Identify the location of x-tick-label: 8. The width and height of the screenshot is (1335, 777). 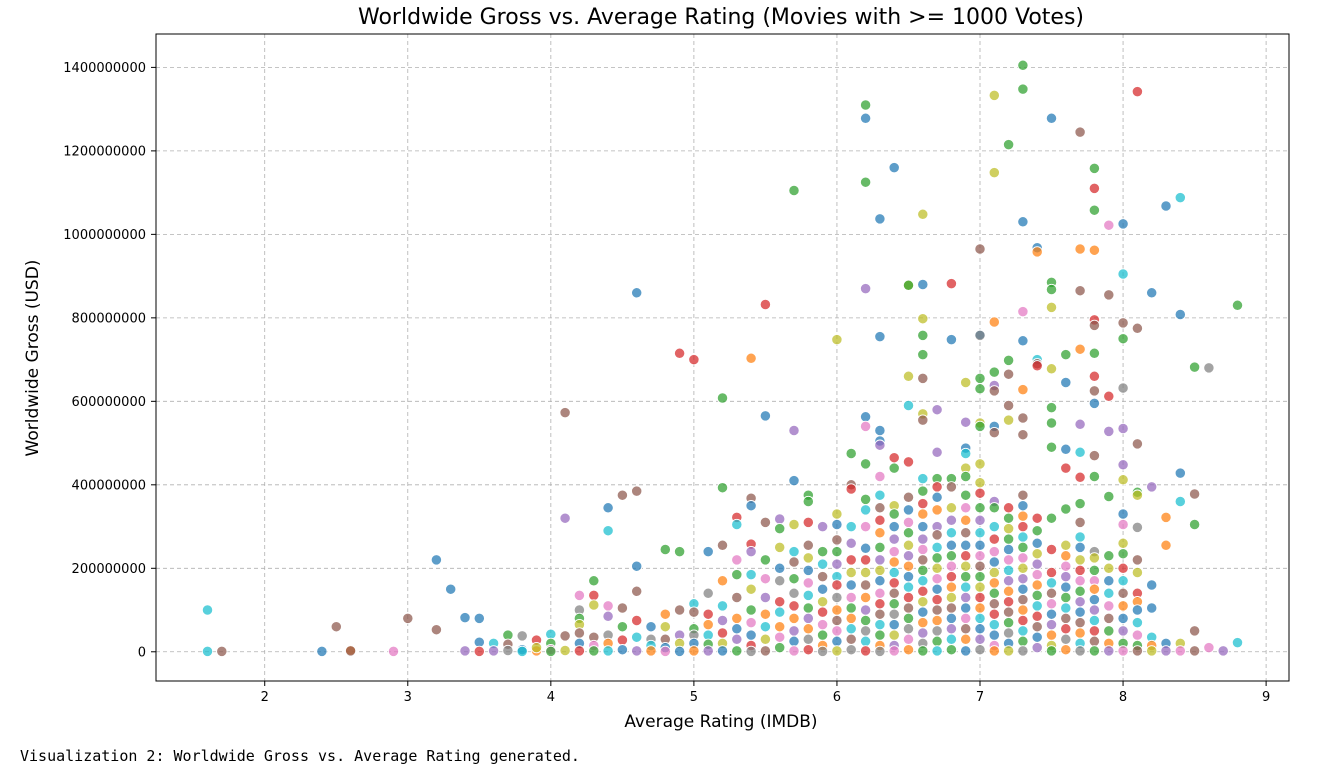
(1123, 697).